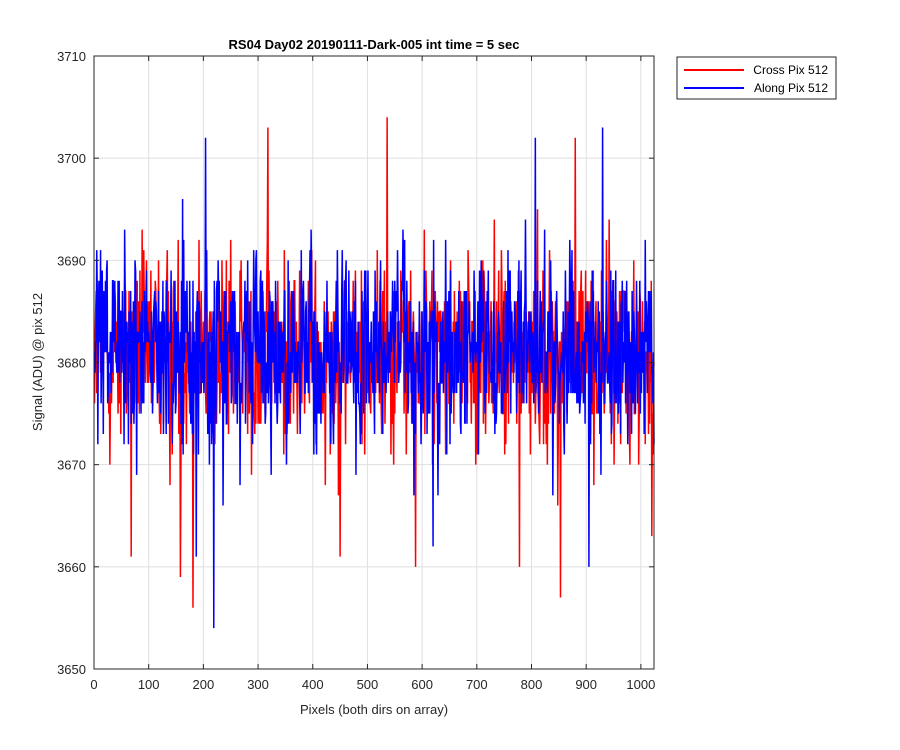 This screenshot has width=900, height=750. Describe the element at coordinates (71, 363) in the screenshot. I see `y-tick-label: 3680` at that location.